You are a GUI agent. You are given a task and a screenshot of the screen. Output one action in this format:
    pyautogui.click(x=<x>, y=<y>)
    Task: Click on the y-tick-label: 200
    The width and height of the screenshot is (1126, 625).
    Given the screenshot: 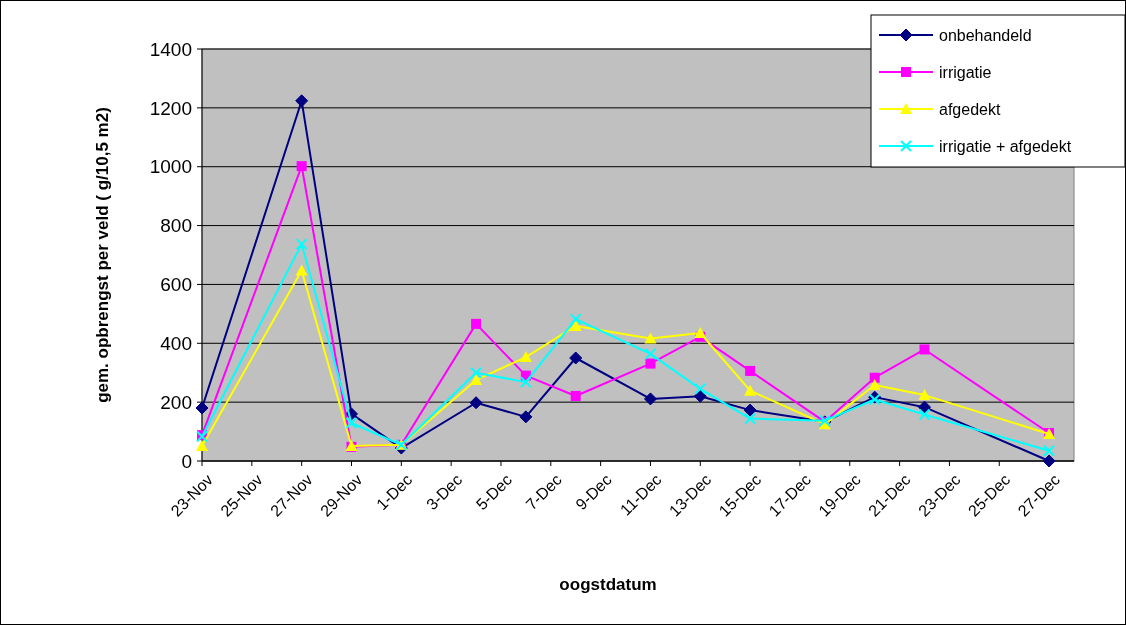 What is the action you would take?
    pyautogui.click(x=176, y=402)
    